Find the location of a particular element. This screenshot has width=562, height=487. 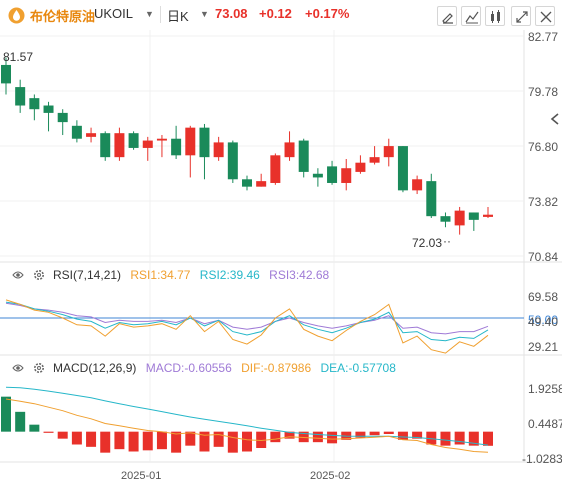

price-axis-label: 70.84 is located at coordinates (543, 257).